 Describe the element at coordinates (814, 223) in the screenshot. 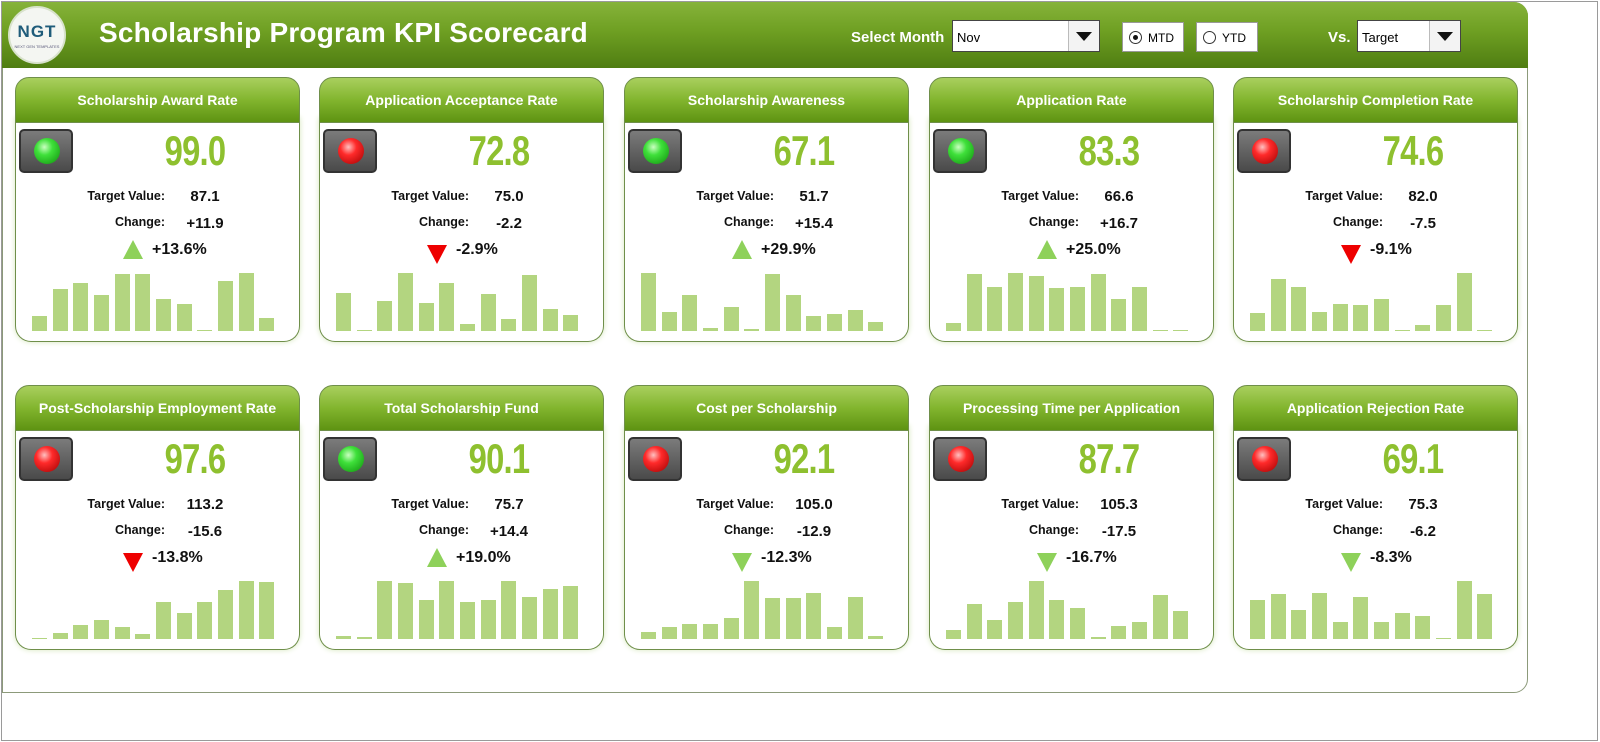

I see `change-value: +15.4` at that location.